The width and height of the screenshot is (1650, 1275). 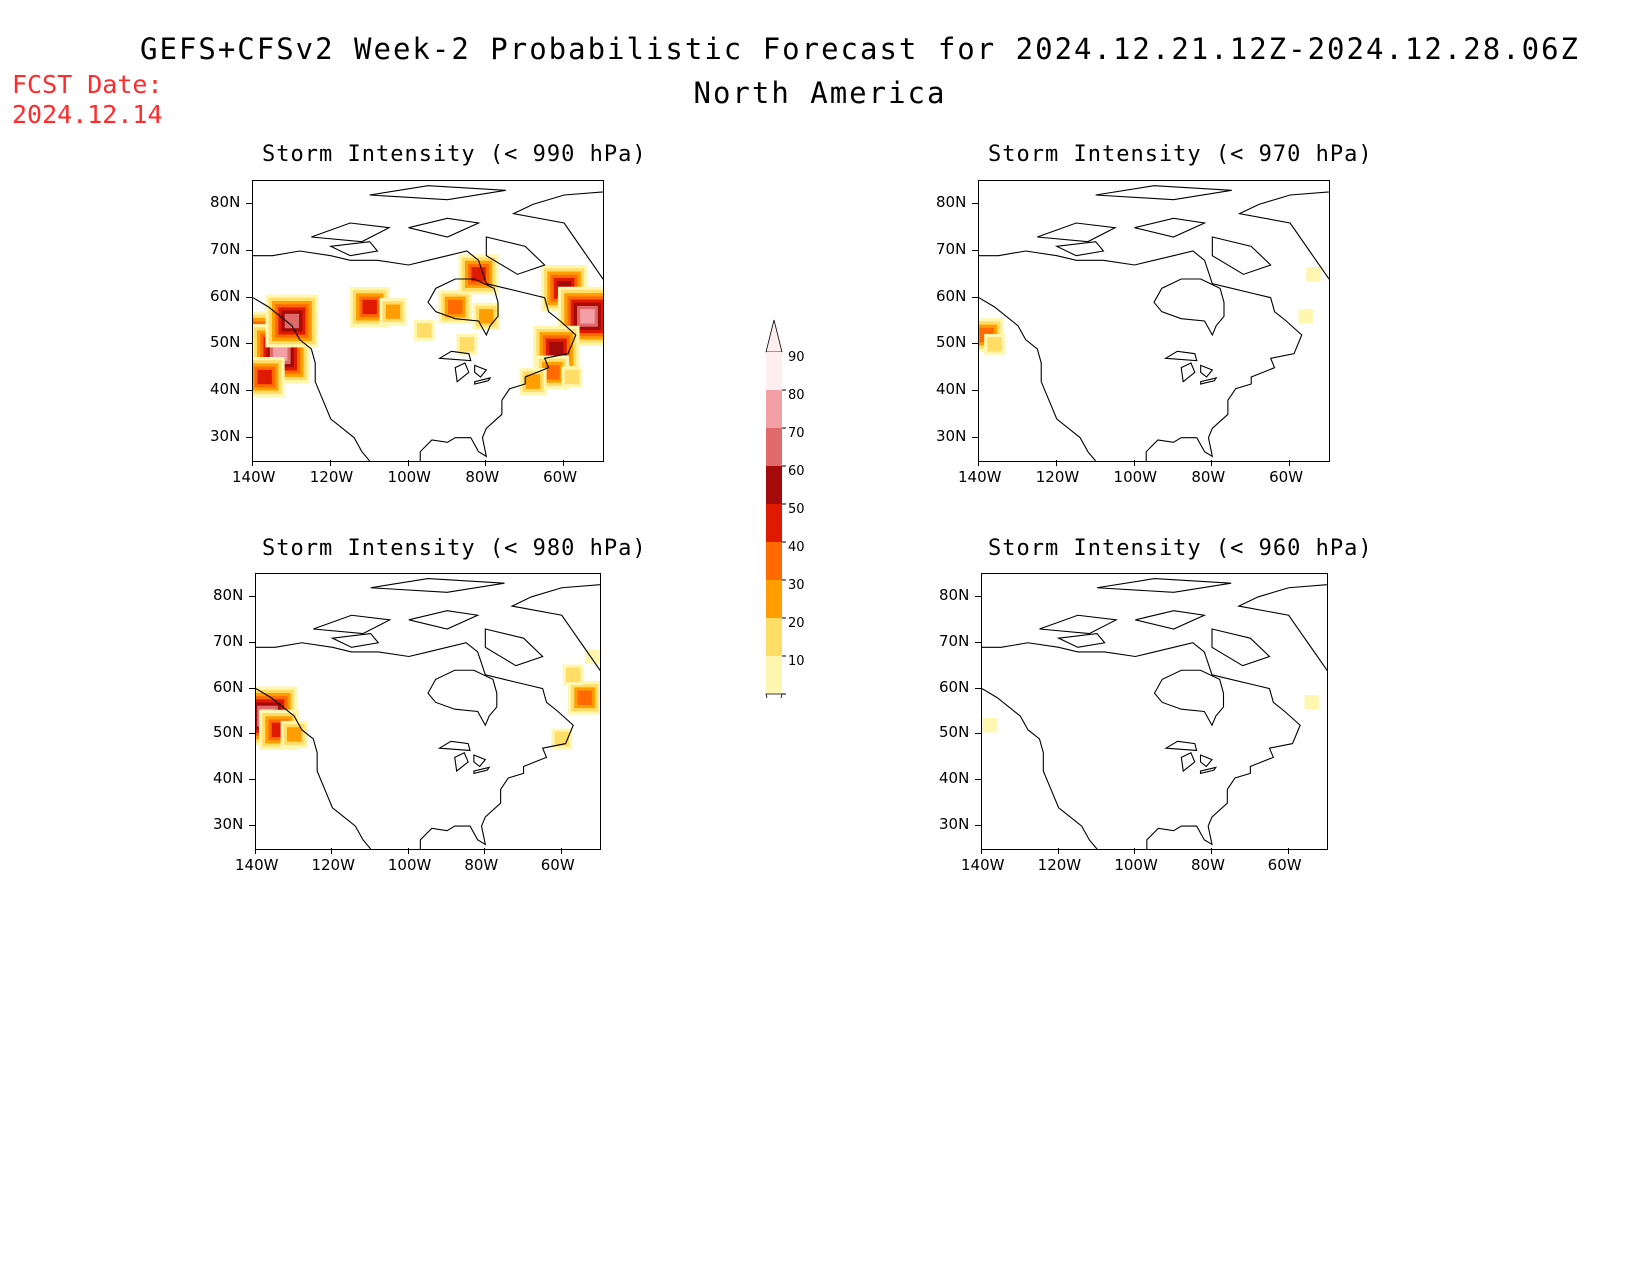 What do you see at coordinates (454, 154) in the screenshot?
I see `panel-title-990: Storm Intensity (< 990 hPa)` at bounding box center [454, 154].